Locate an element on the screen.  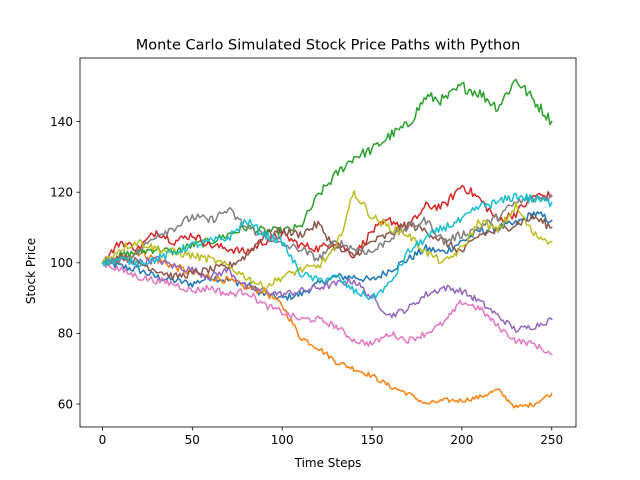
y-tick-label: 60 is located at coordinates (65, 404).